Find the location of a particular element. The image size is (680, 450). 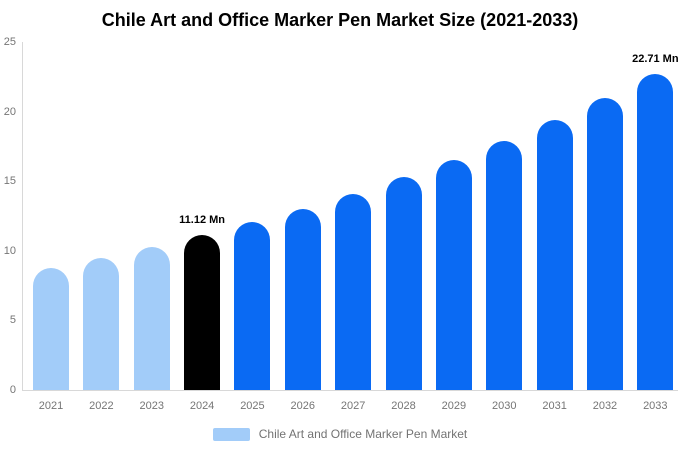

x-label-2026: 2026 is located at coordinates (303, 406).